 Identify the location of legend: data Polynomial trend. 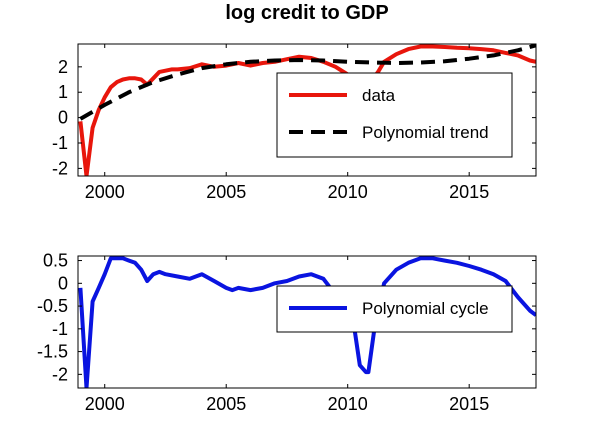
(394, 115).